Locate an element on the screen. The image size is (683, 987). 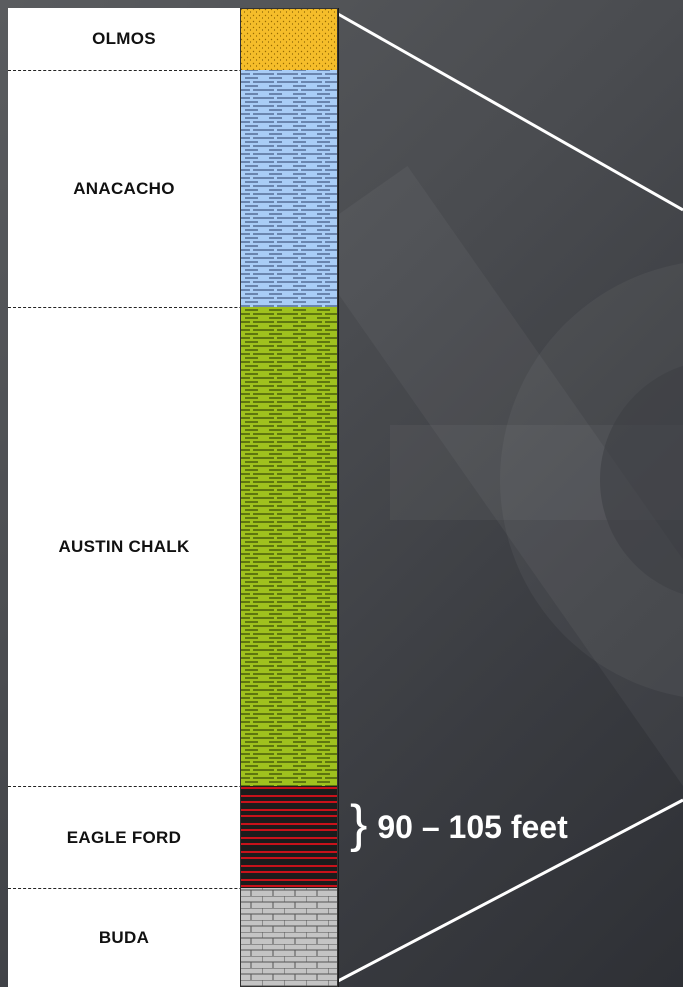
formation-label-buda: BUDA is located at coordinates (124, 937).